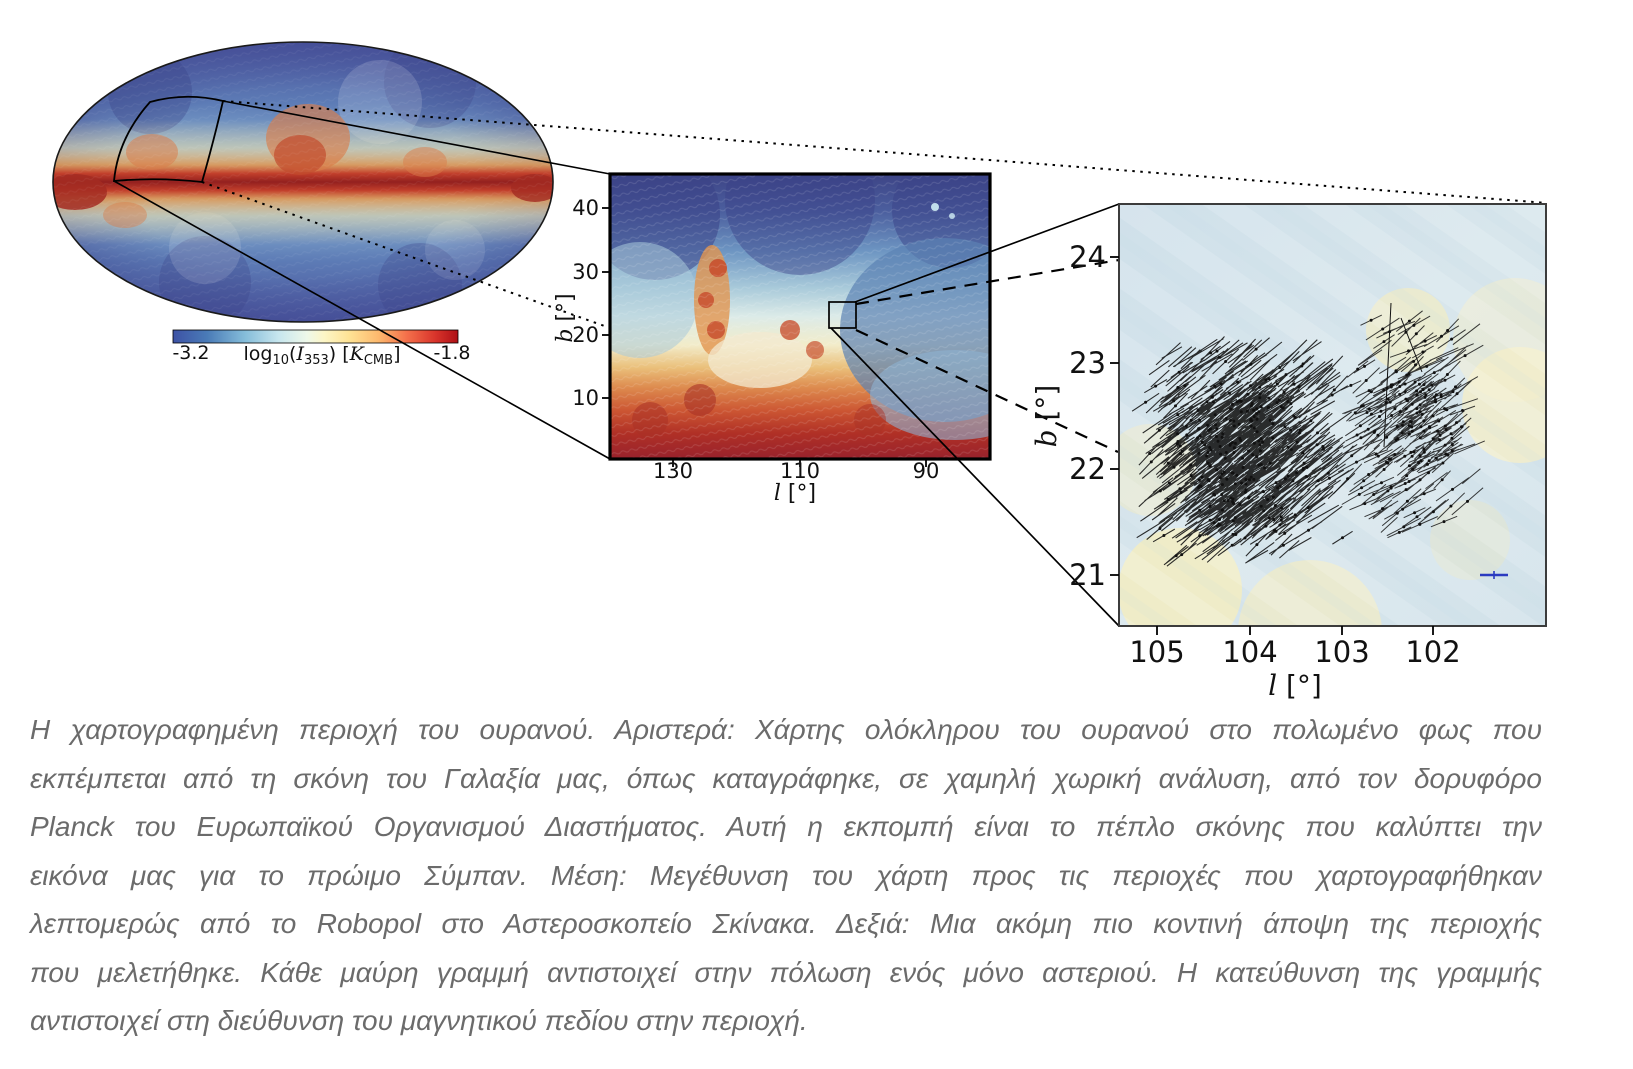 The image size is (1633, 1069). Describe the element at coordinates (1341, 652) in the screenshot. I see `right-xtick-103: 103` at that location.